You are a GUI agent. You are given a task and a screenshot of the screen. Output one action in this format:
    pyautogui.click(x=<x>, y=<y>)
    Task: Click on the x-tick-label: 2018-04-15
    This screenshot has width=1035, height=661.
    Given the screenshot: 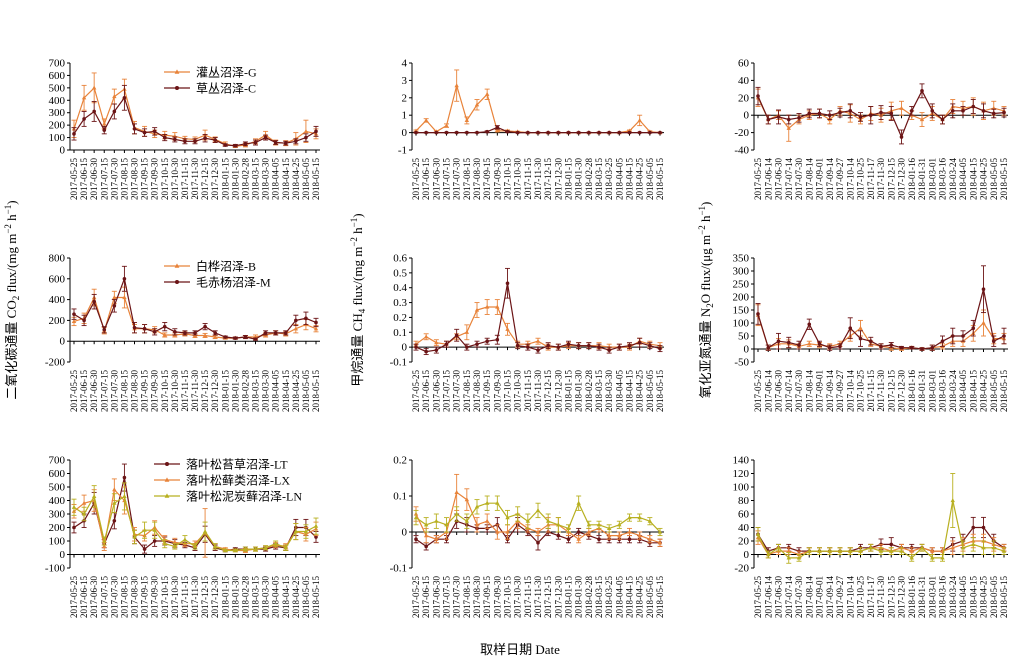 What is the action you would take?
    pyautogui.click(x=286, y=391)
    